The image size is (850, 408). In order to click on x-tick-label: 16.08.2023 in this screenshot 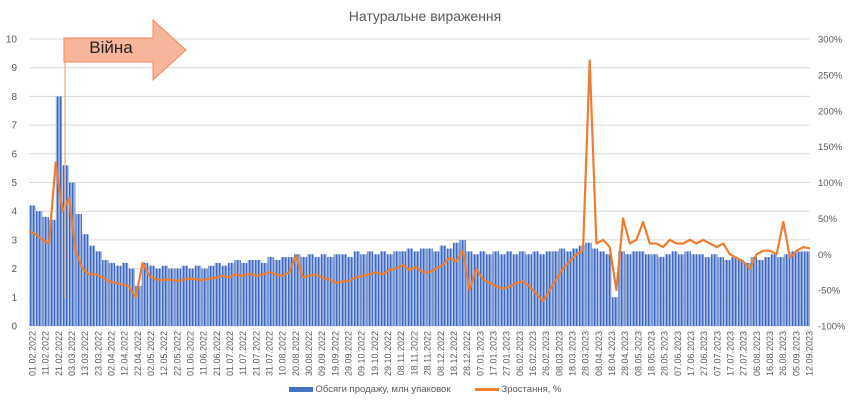, I will do `click(770, 353)`.